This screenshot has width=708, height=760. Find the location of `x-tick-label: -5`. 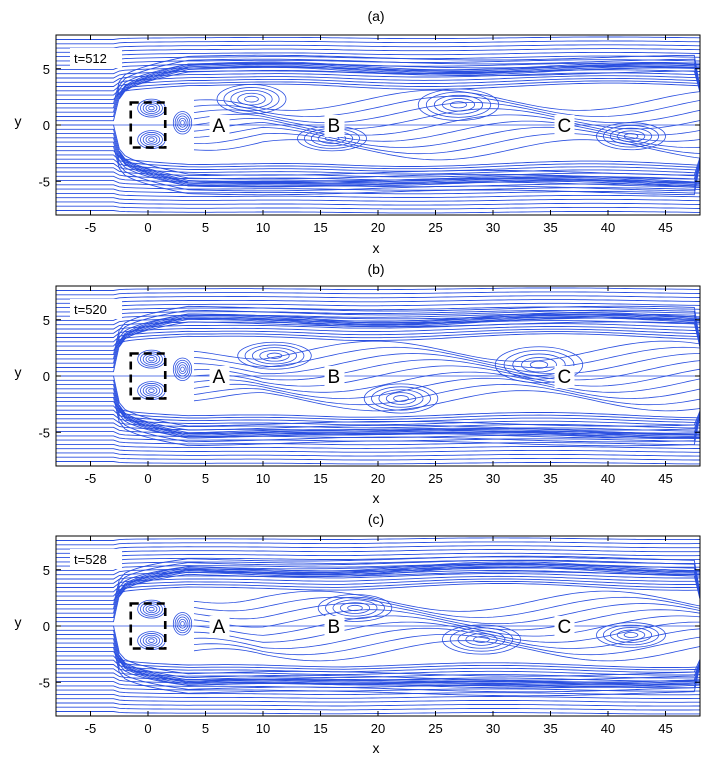

x-tick-label: -5 is located at coordinates (91, 227).